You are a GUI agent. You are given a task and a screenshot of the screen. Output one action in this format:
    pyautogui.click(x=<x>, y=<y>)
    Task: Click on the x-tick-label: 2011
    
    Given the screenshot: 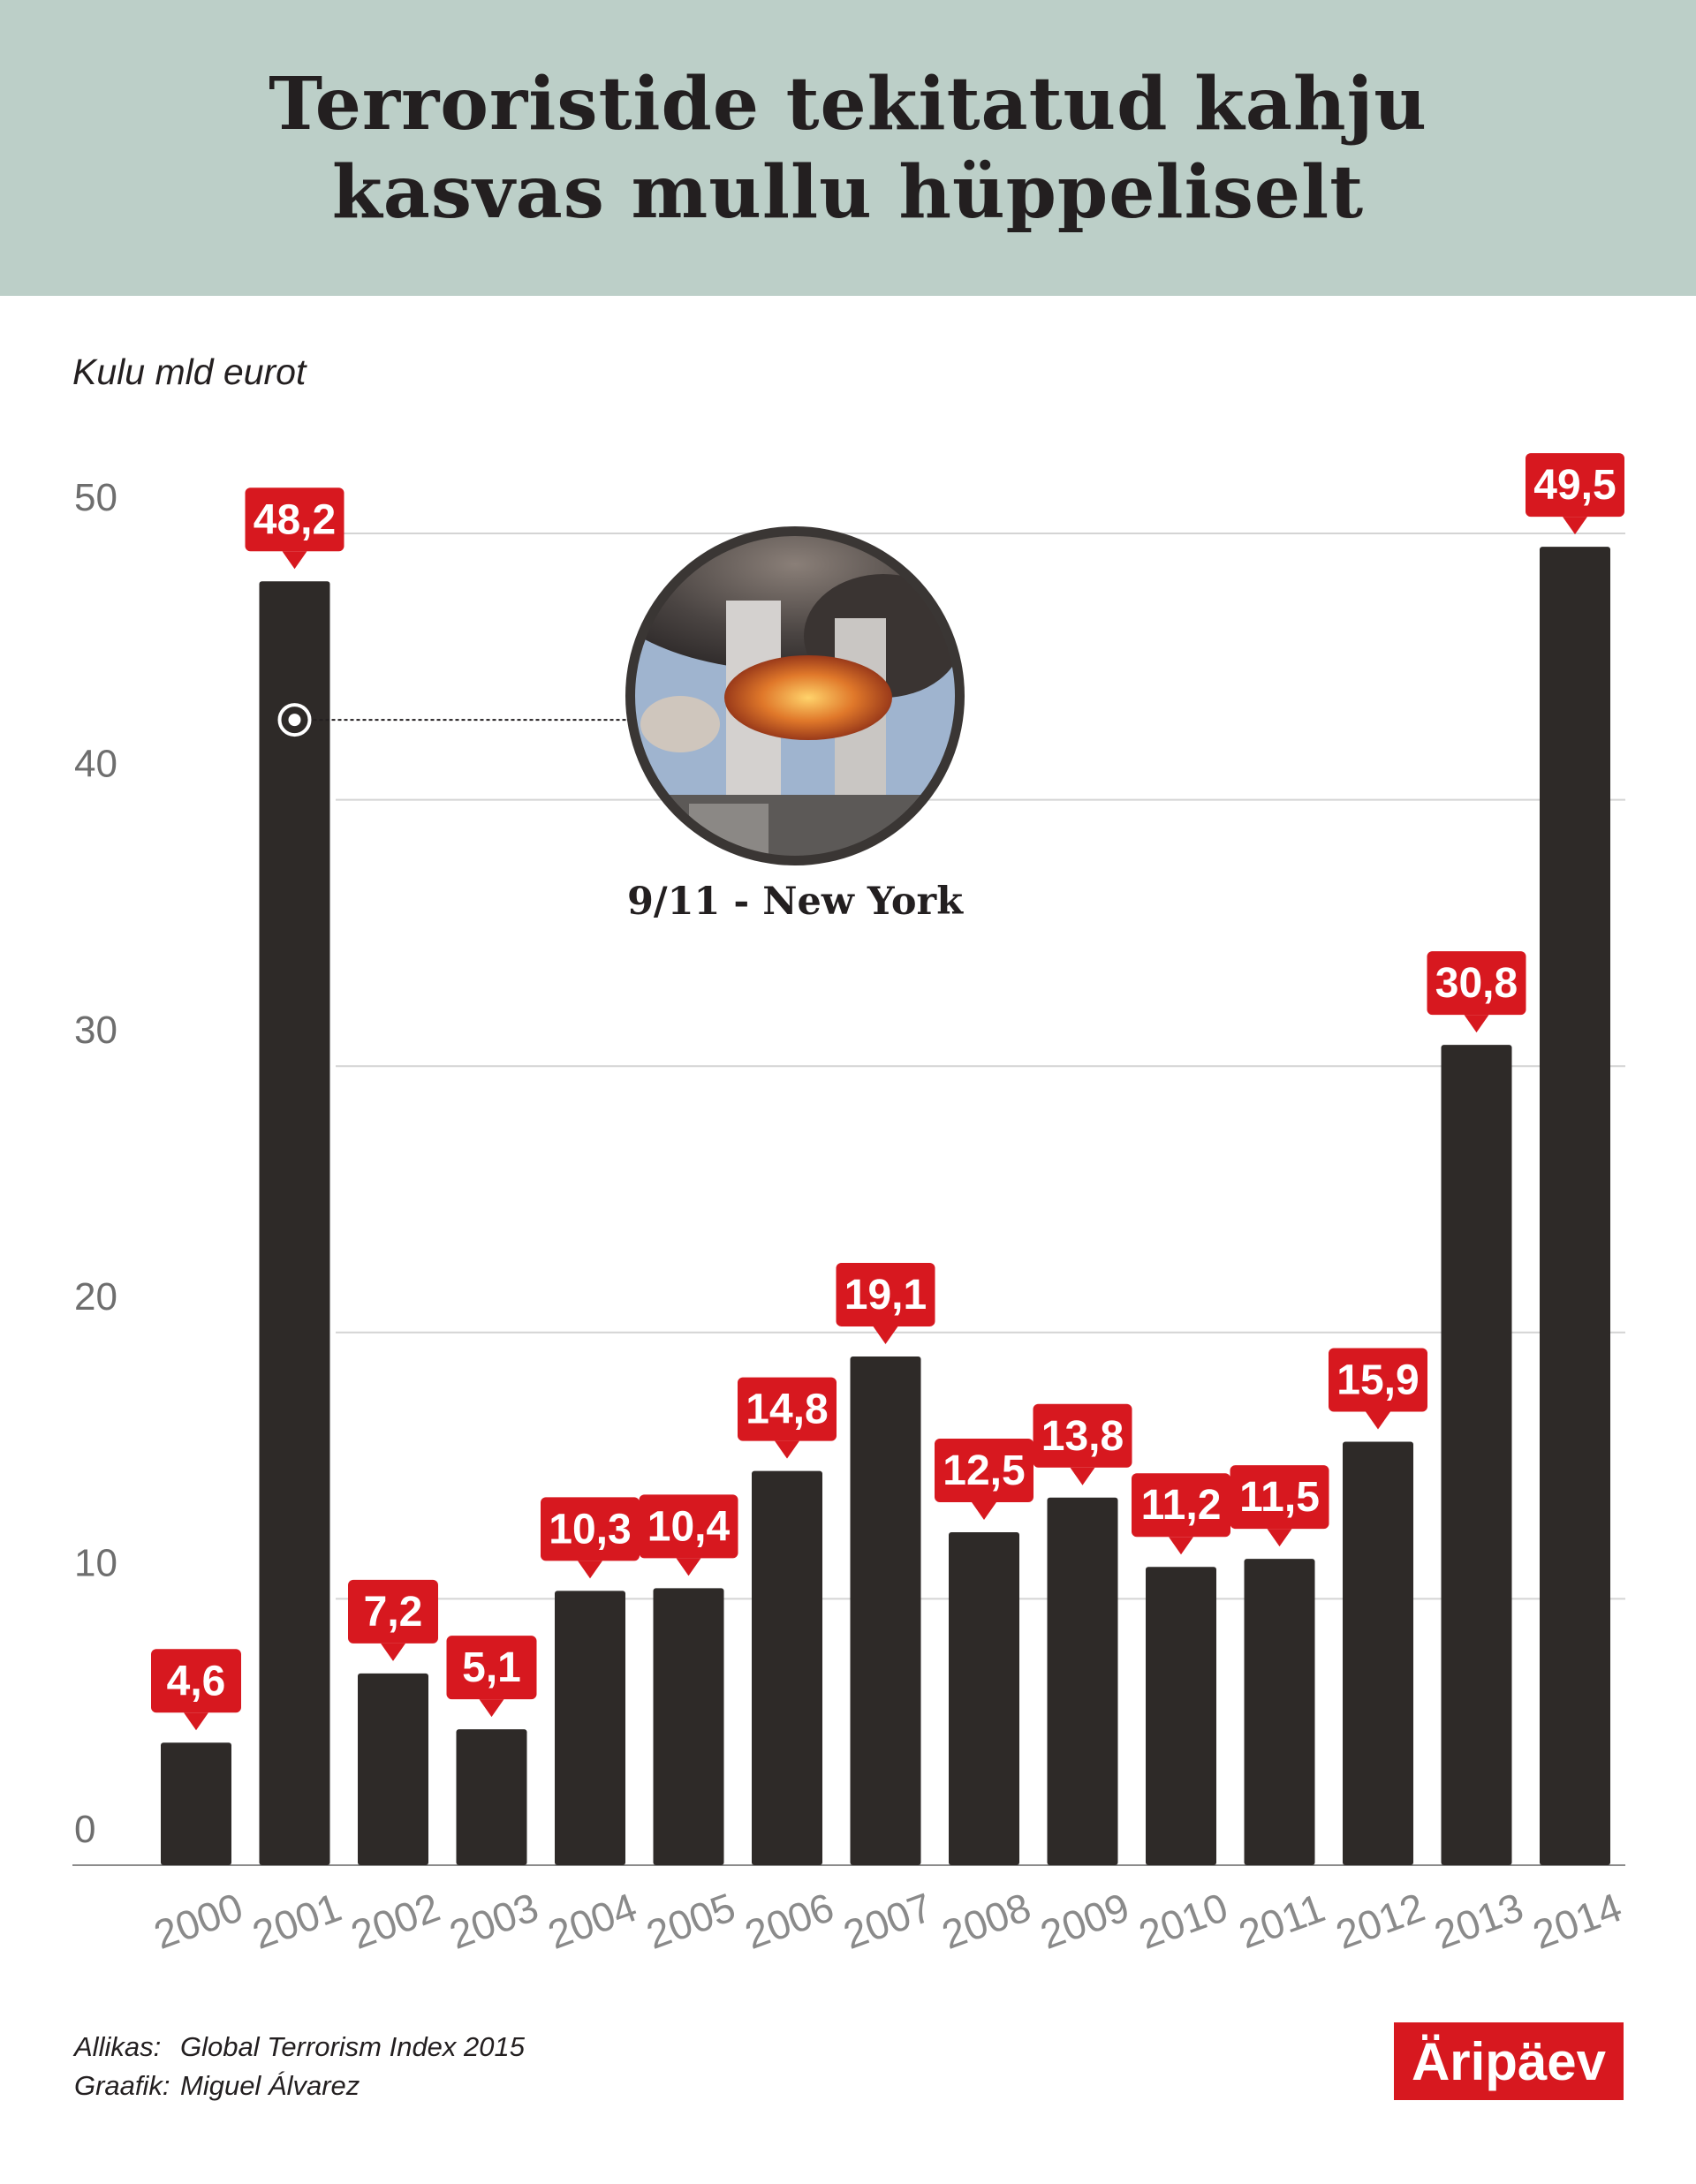 What is the action you would take?
    pyautogui.click(x=1282, y=1921)
    